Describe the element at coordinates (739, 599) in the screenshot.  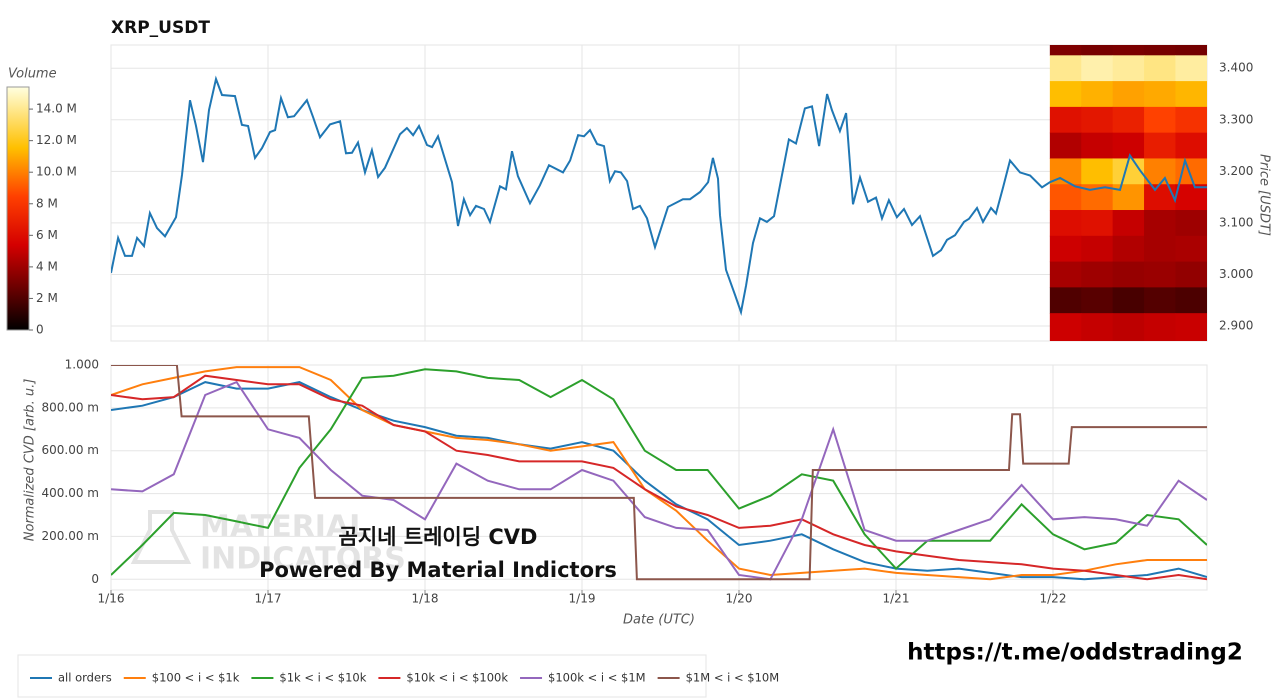
I see `x-tick-label: 1/20` at that location.